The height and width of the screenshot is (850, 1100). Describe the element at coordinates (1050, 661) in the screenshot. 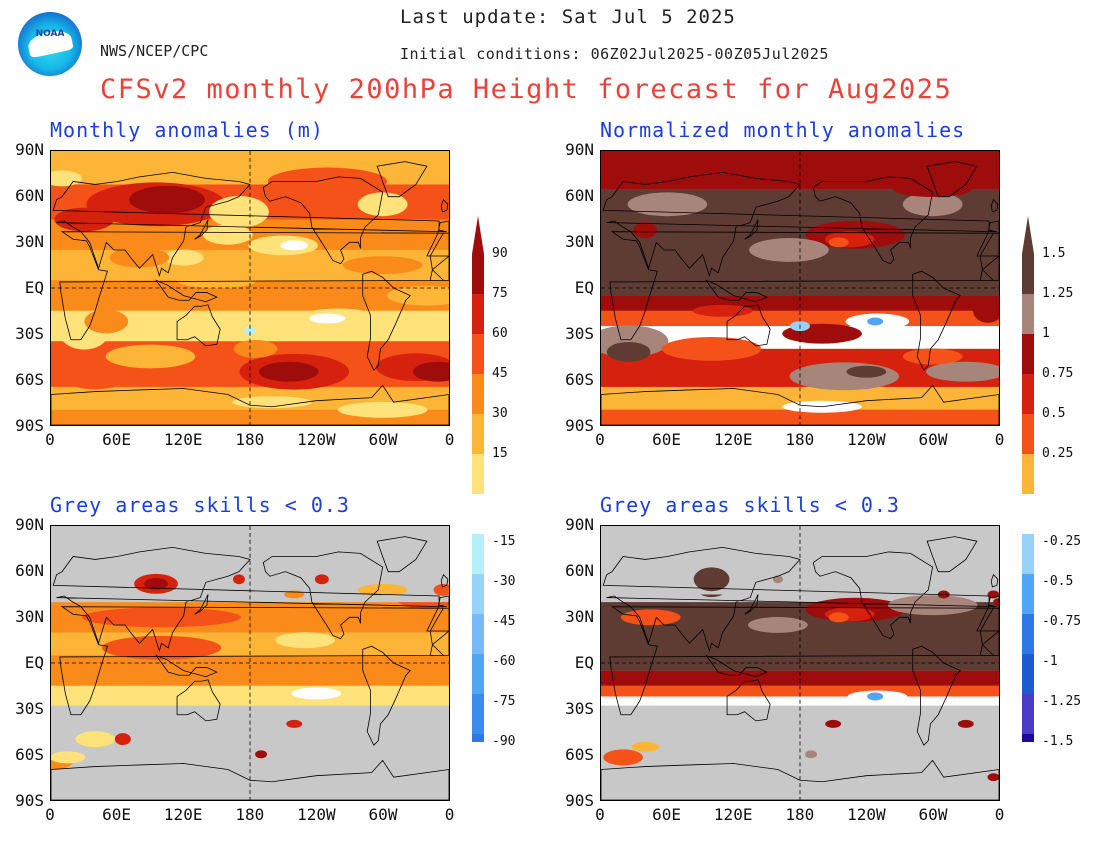

I see `colorbar-label: -1` at that location.